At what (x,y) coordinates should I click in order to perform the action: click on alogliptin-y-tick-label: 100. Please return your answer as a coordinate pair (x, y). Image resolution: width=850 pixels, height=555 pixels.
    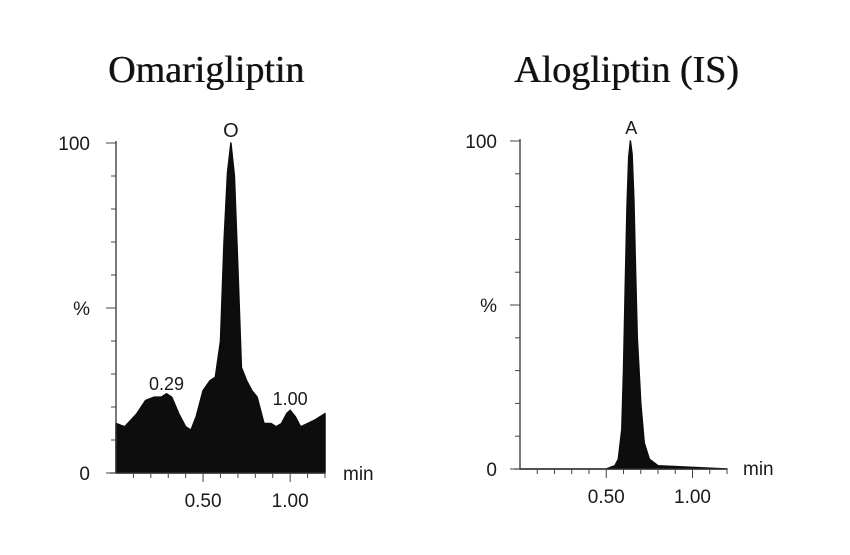
    Looking at the image, I should click on (481, 142).